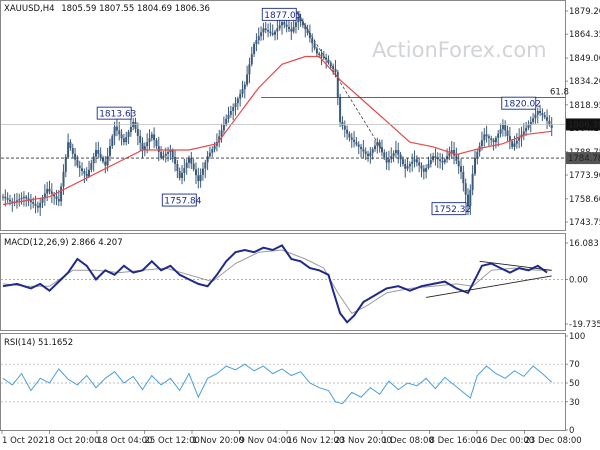 The height and width of the screenshot is (450, 600). I want to click on price-axis-tag, so click(583, 124).